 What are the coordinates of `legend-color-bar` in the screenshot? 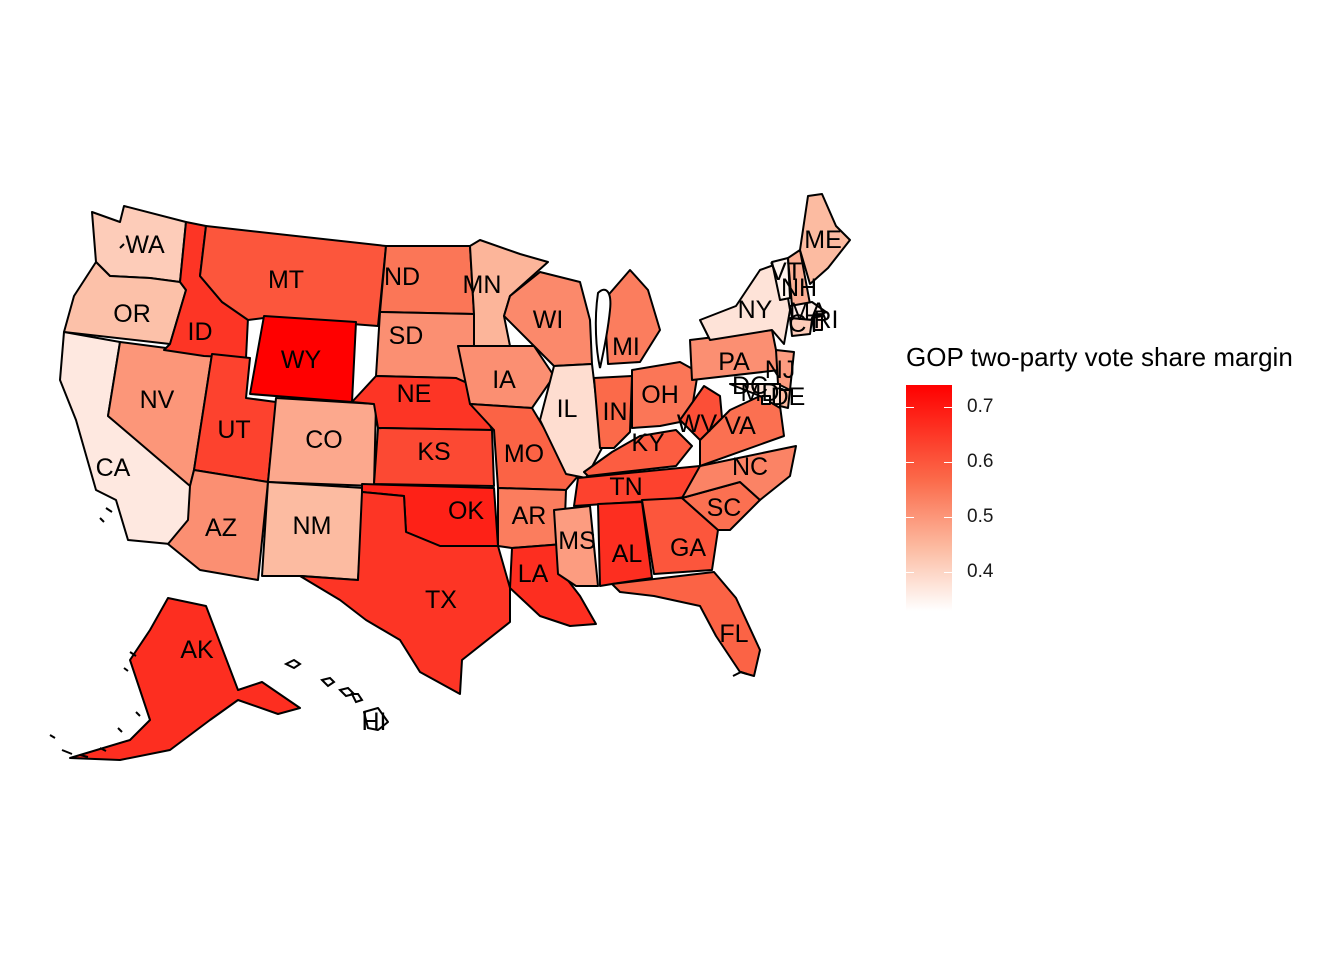 It's located at (929, 498).